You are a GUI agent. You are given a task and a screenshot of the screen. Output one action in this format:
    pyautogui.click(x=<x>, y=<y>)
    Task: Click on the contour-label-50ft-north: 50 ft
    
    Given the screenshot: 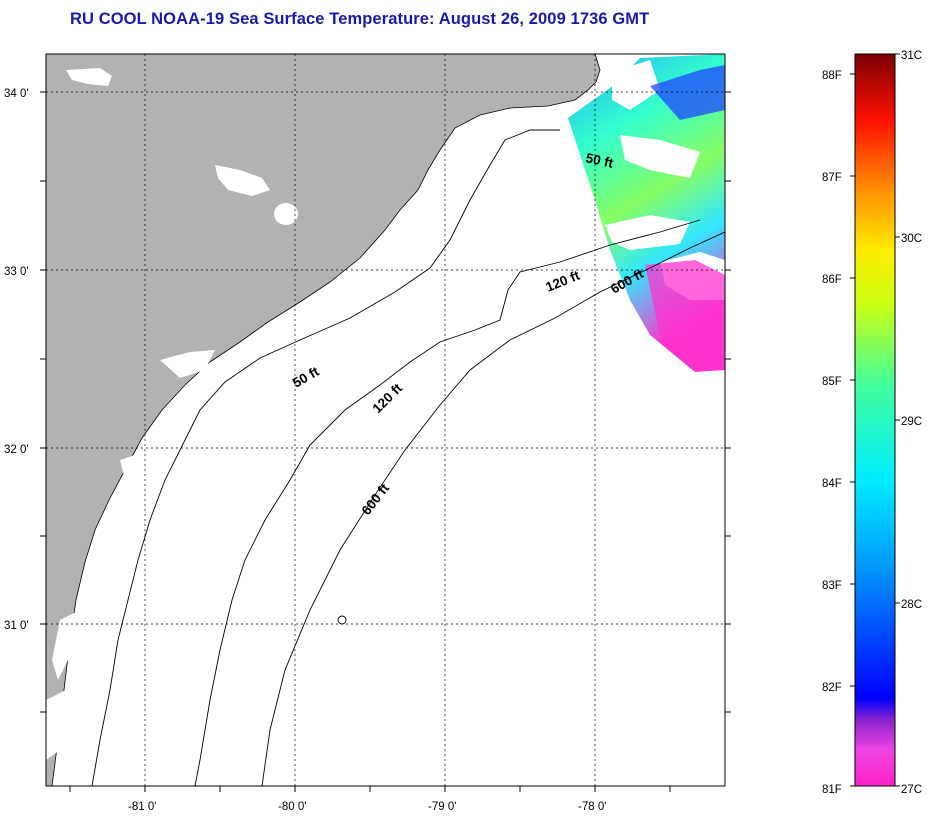 What is the action you would take?
    pyautogui.click(x=599, y=160)
    